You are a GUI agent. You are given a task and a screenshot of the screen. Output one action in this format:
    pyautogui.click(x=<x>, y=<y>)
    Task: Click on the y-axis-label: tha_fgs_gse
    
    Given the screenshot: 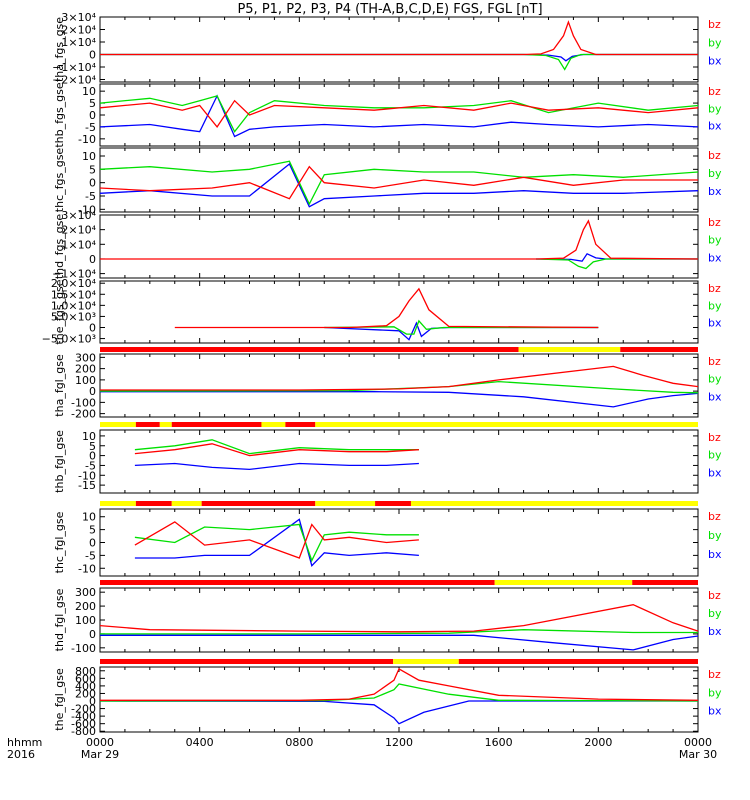 What is the action you would take?
    pyautogui.click(x=59, y=49)
    